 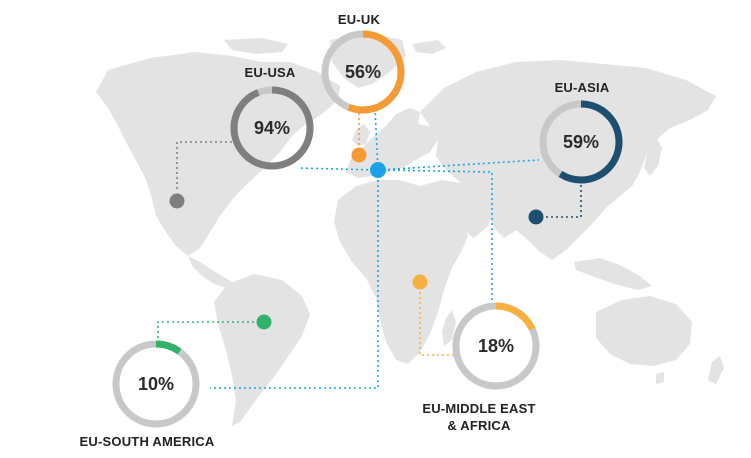 I want to click on eu-uk-region-label-line: EU-UK, so click(x=359, y=19).